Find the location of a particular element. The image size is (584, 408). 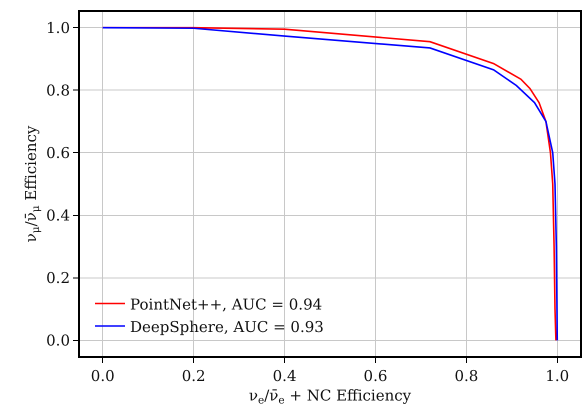

y-tick-label: 0.8 is located at coordinates (58, 90).